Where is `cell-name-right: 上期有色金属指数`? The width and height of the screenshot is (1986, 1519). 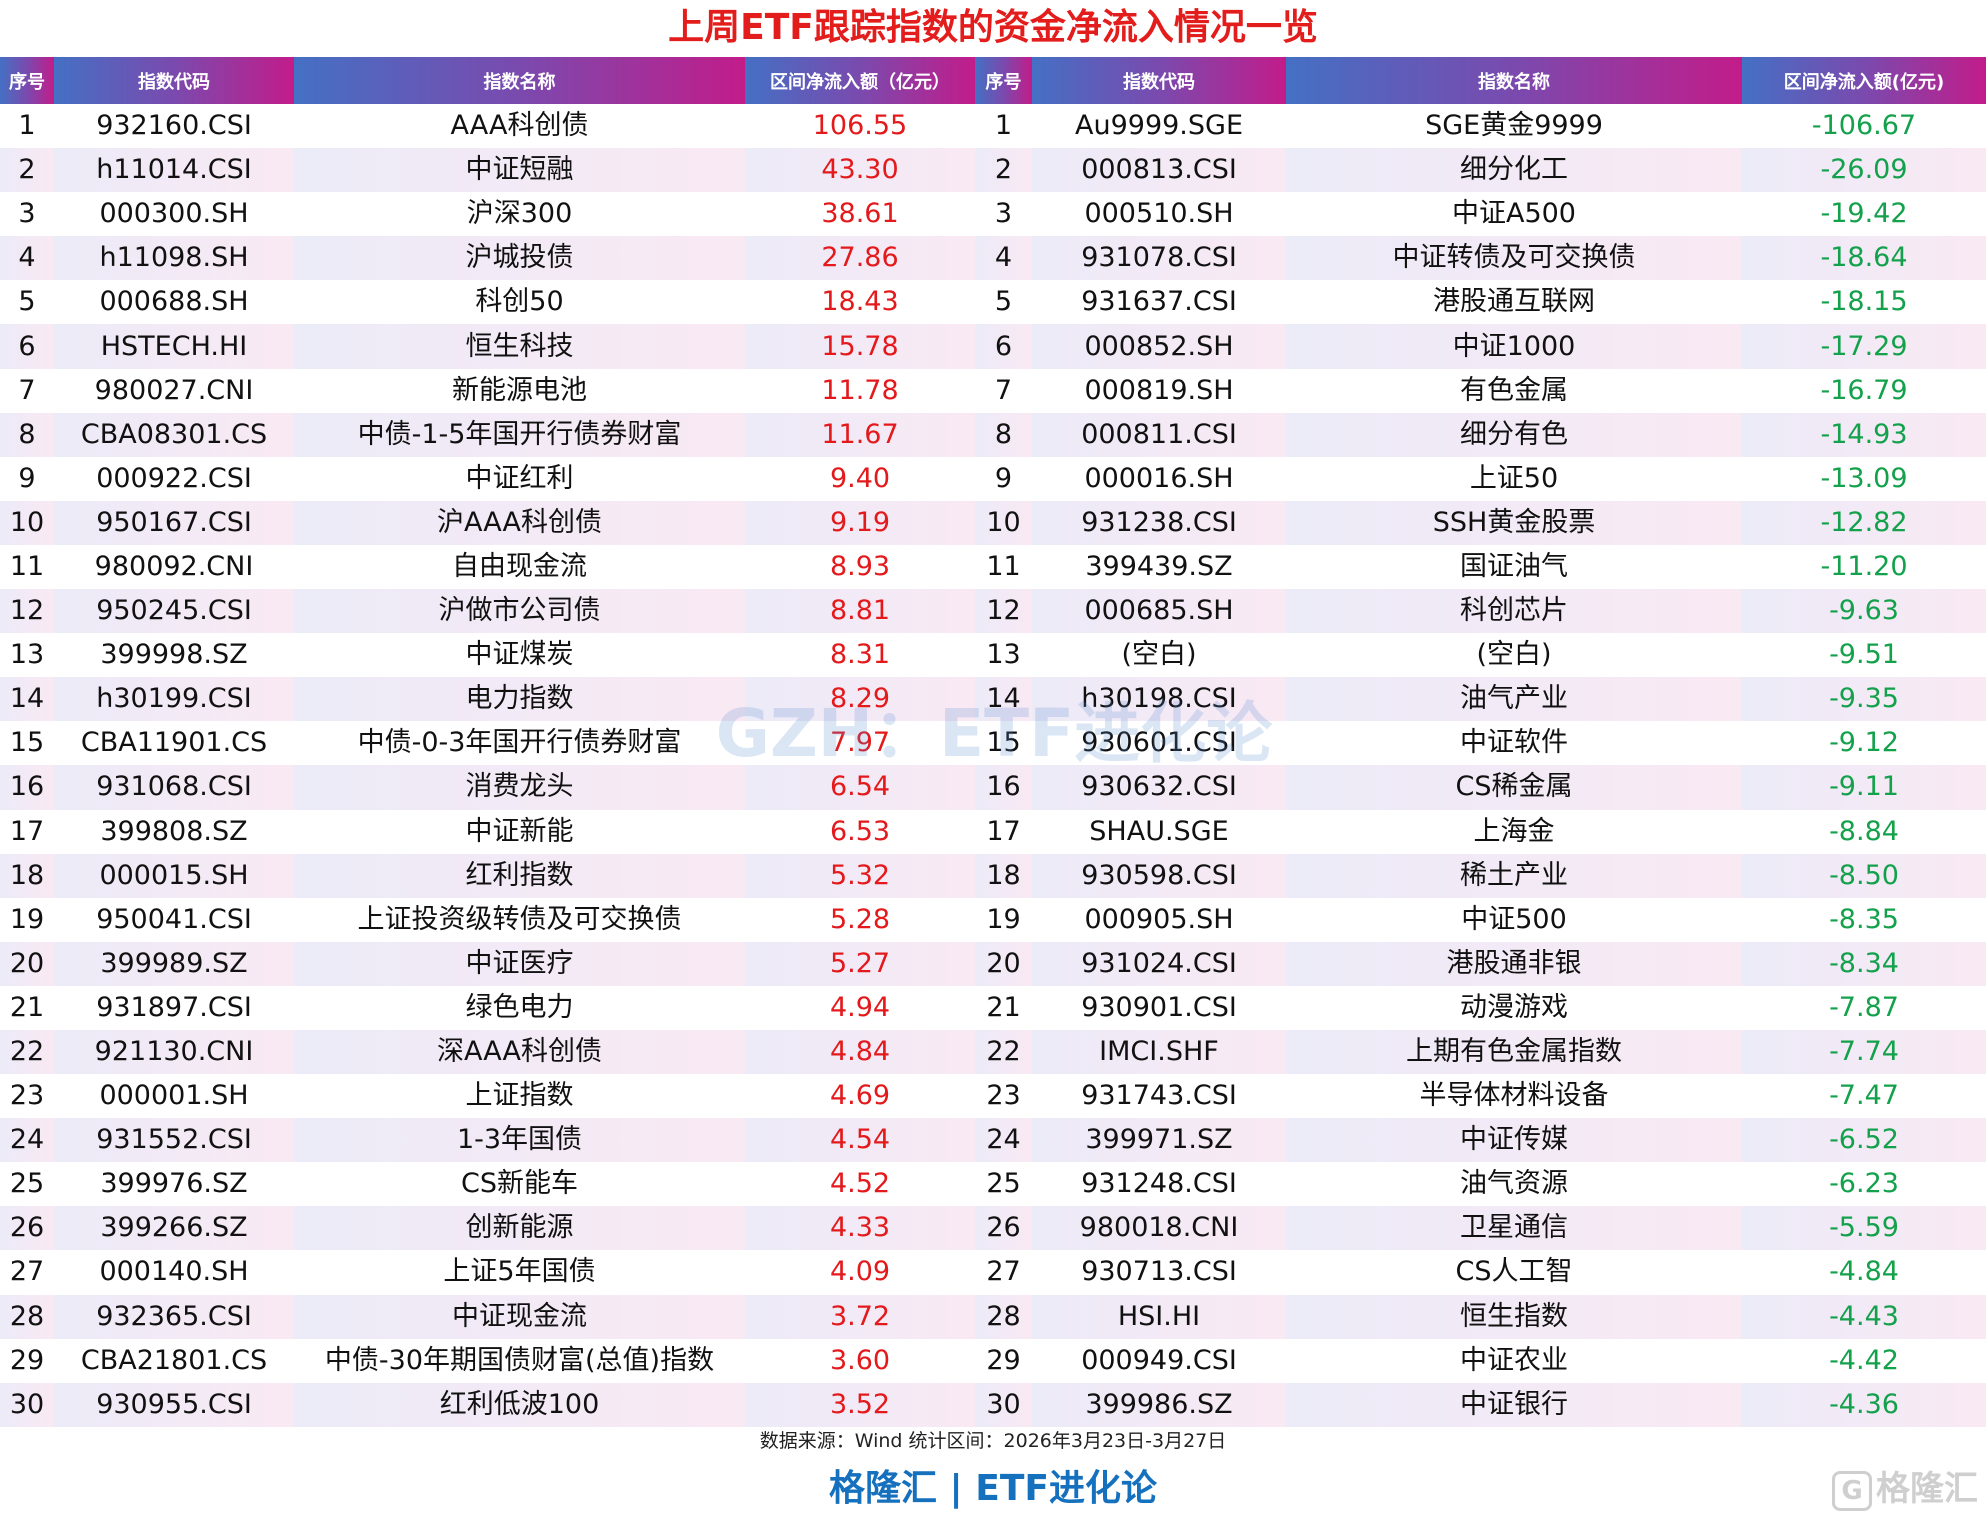
cell-name-right: 上期有色金属指数 is located at coordinates (1514, 1052).